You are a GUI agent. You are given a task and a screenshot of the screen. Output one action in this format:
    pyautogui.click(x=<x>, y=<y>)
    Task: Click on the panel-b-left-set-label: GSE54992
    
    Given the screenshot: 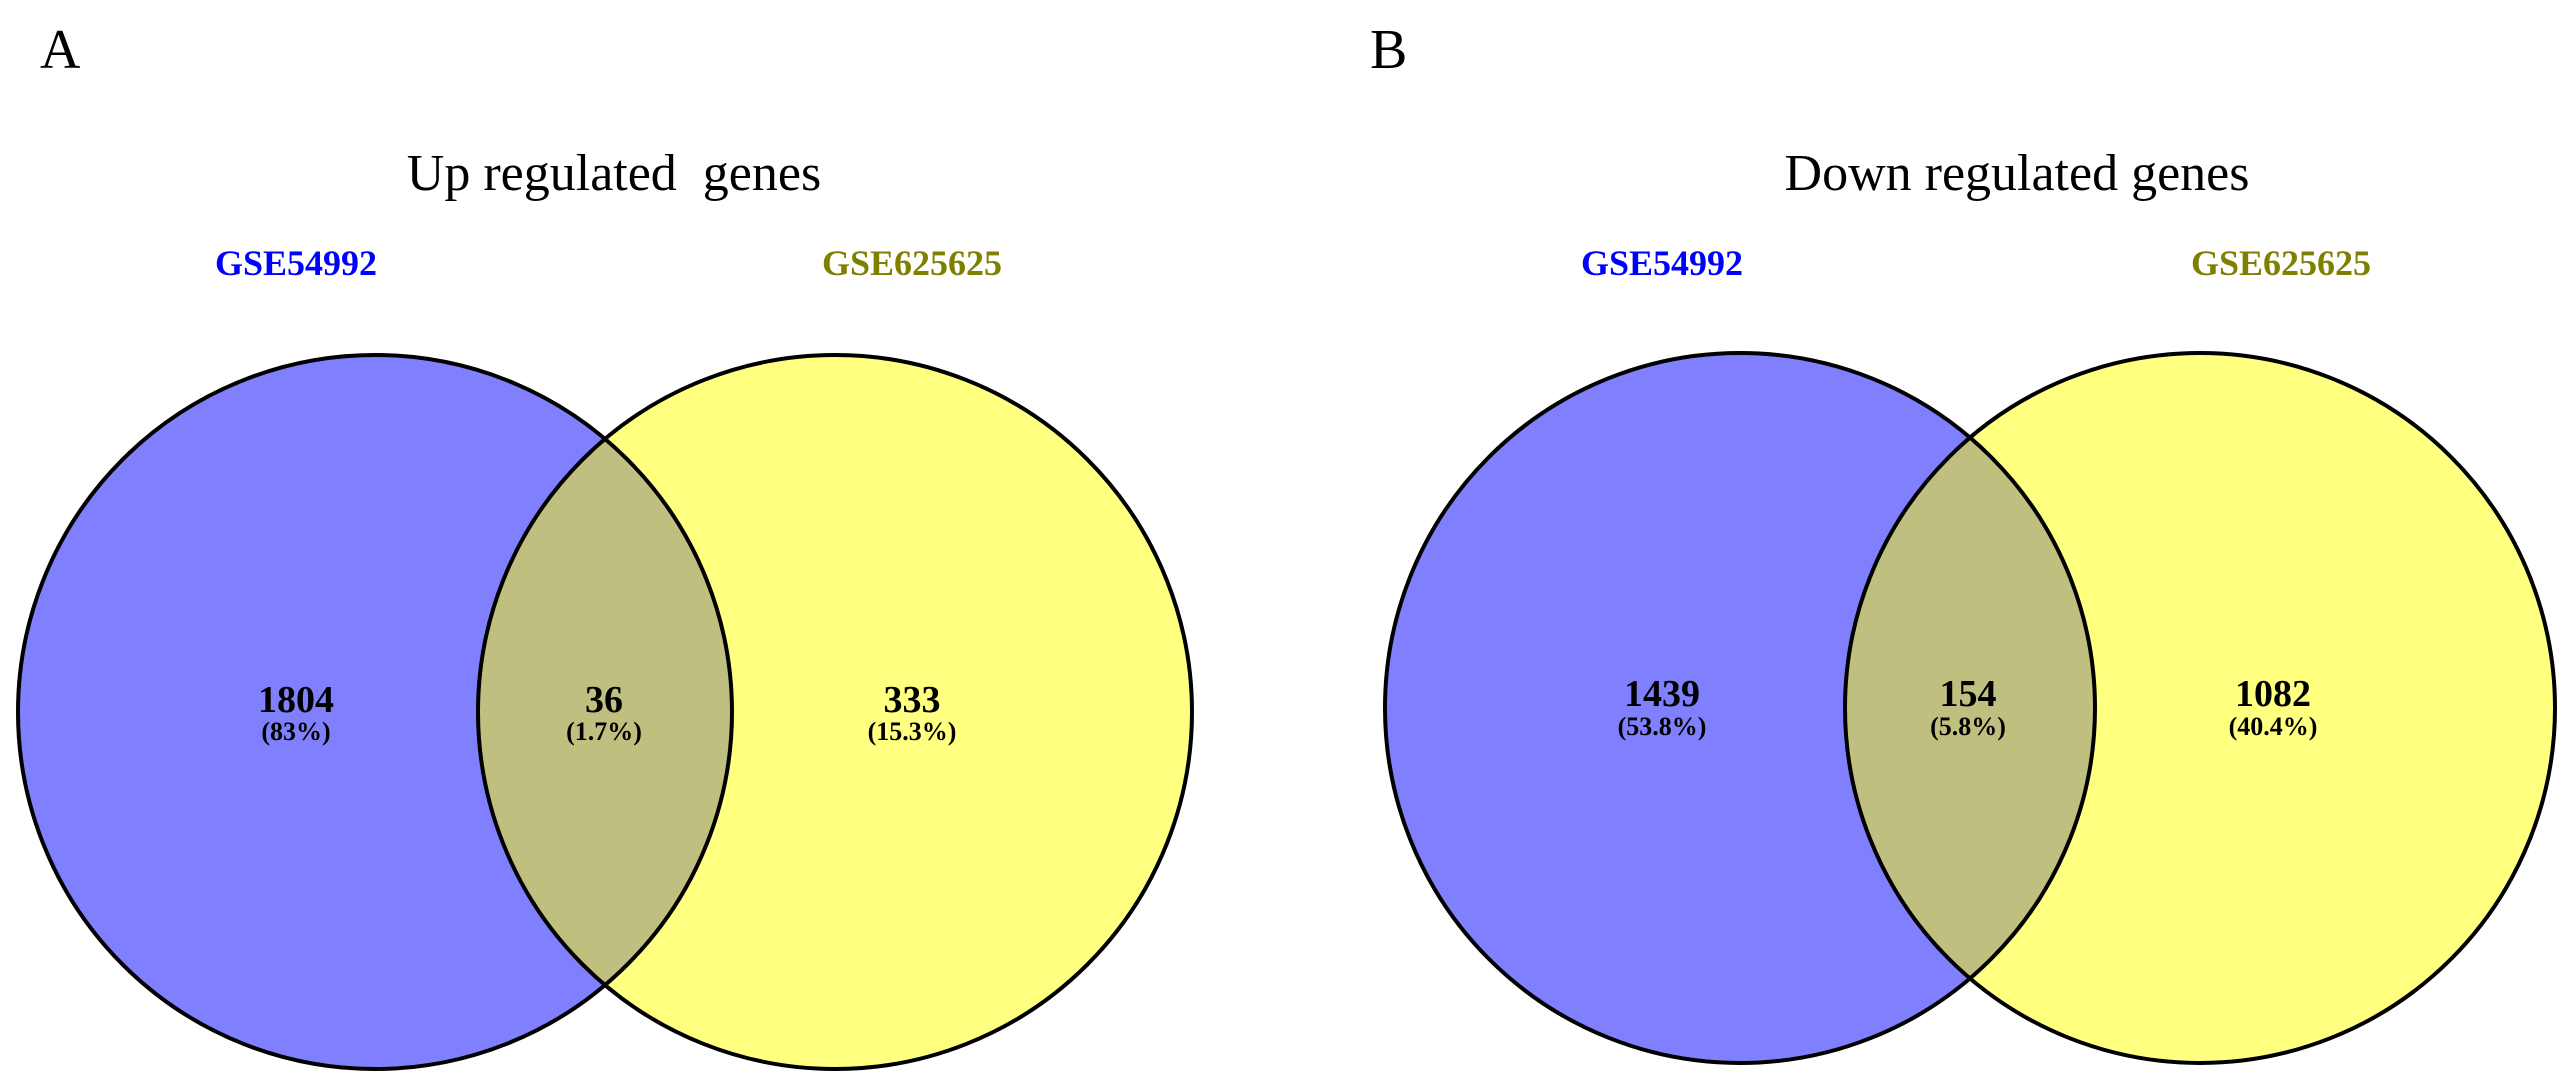 What is the action you would take?
    pyautogui.click(x=1662, y=263)
    